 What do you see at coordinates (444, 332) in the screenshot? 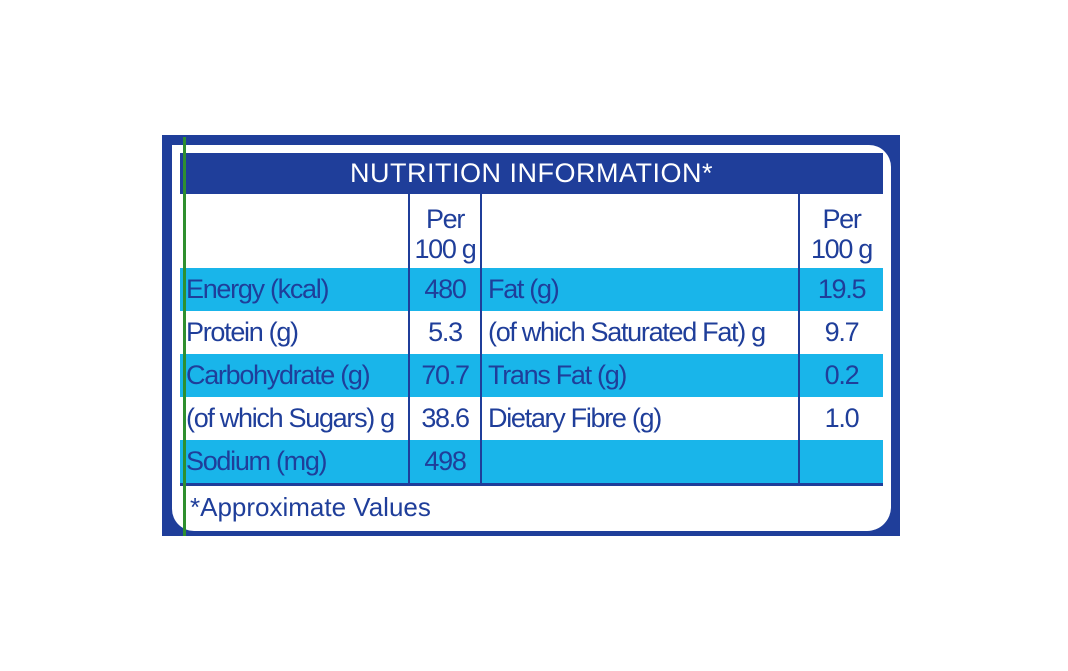
I see `nutrient-value: 5.3` at bounding box center [444, 332].